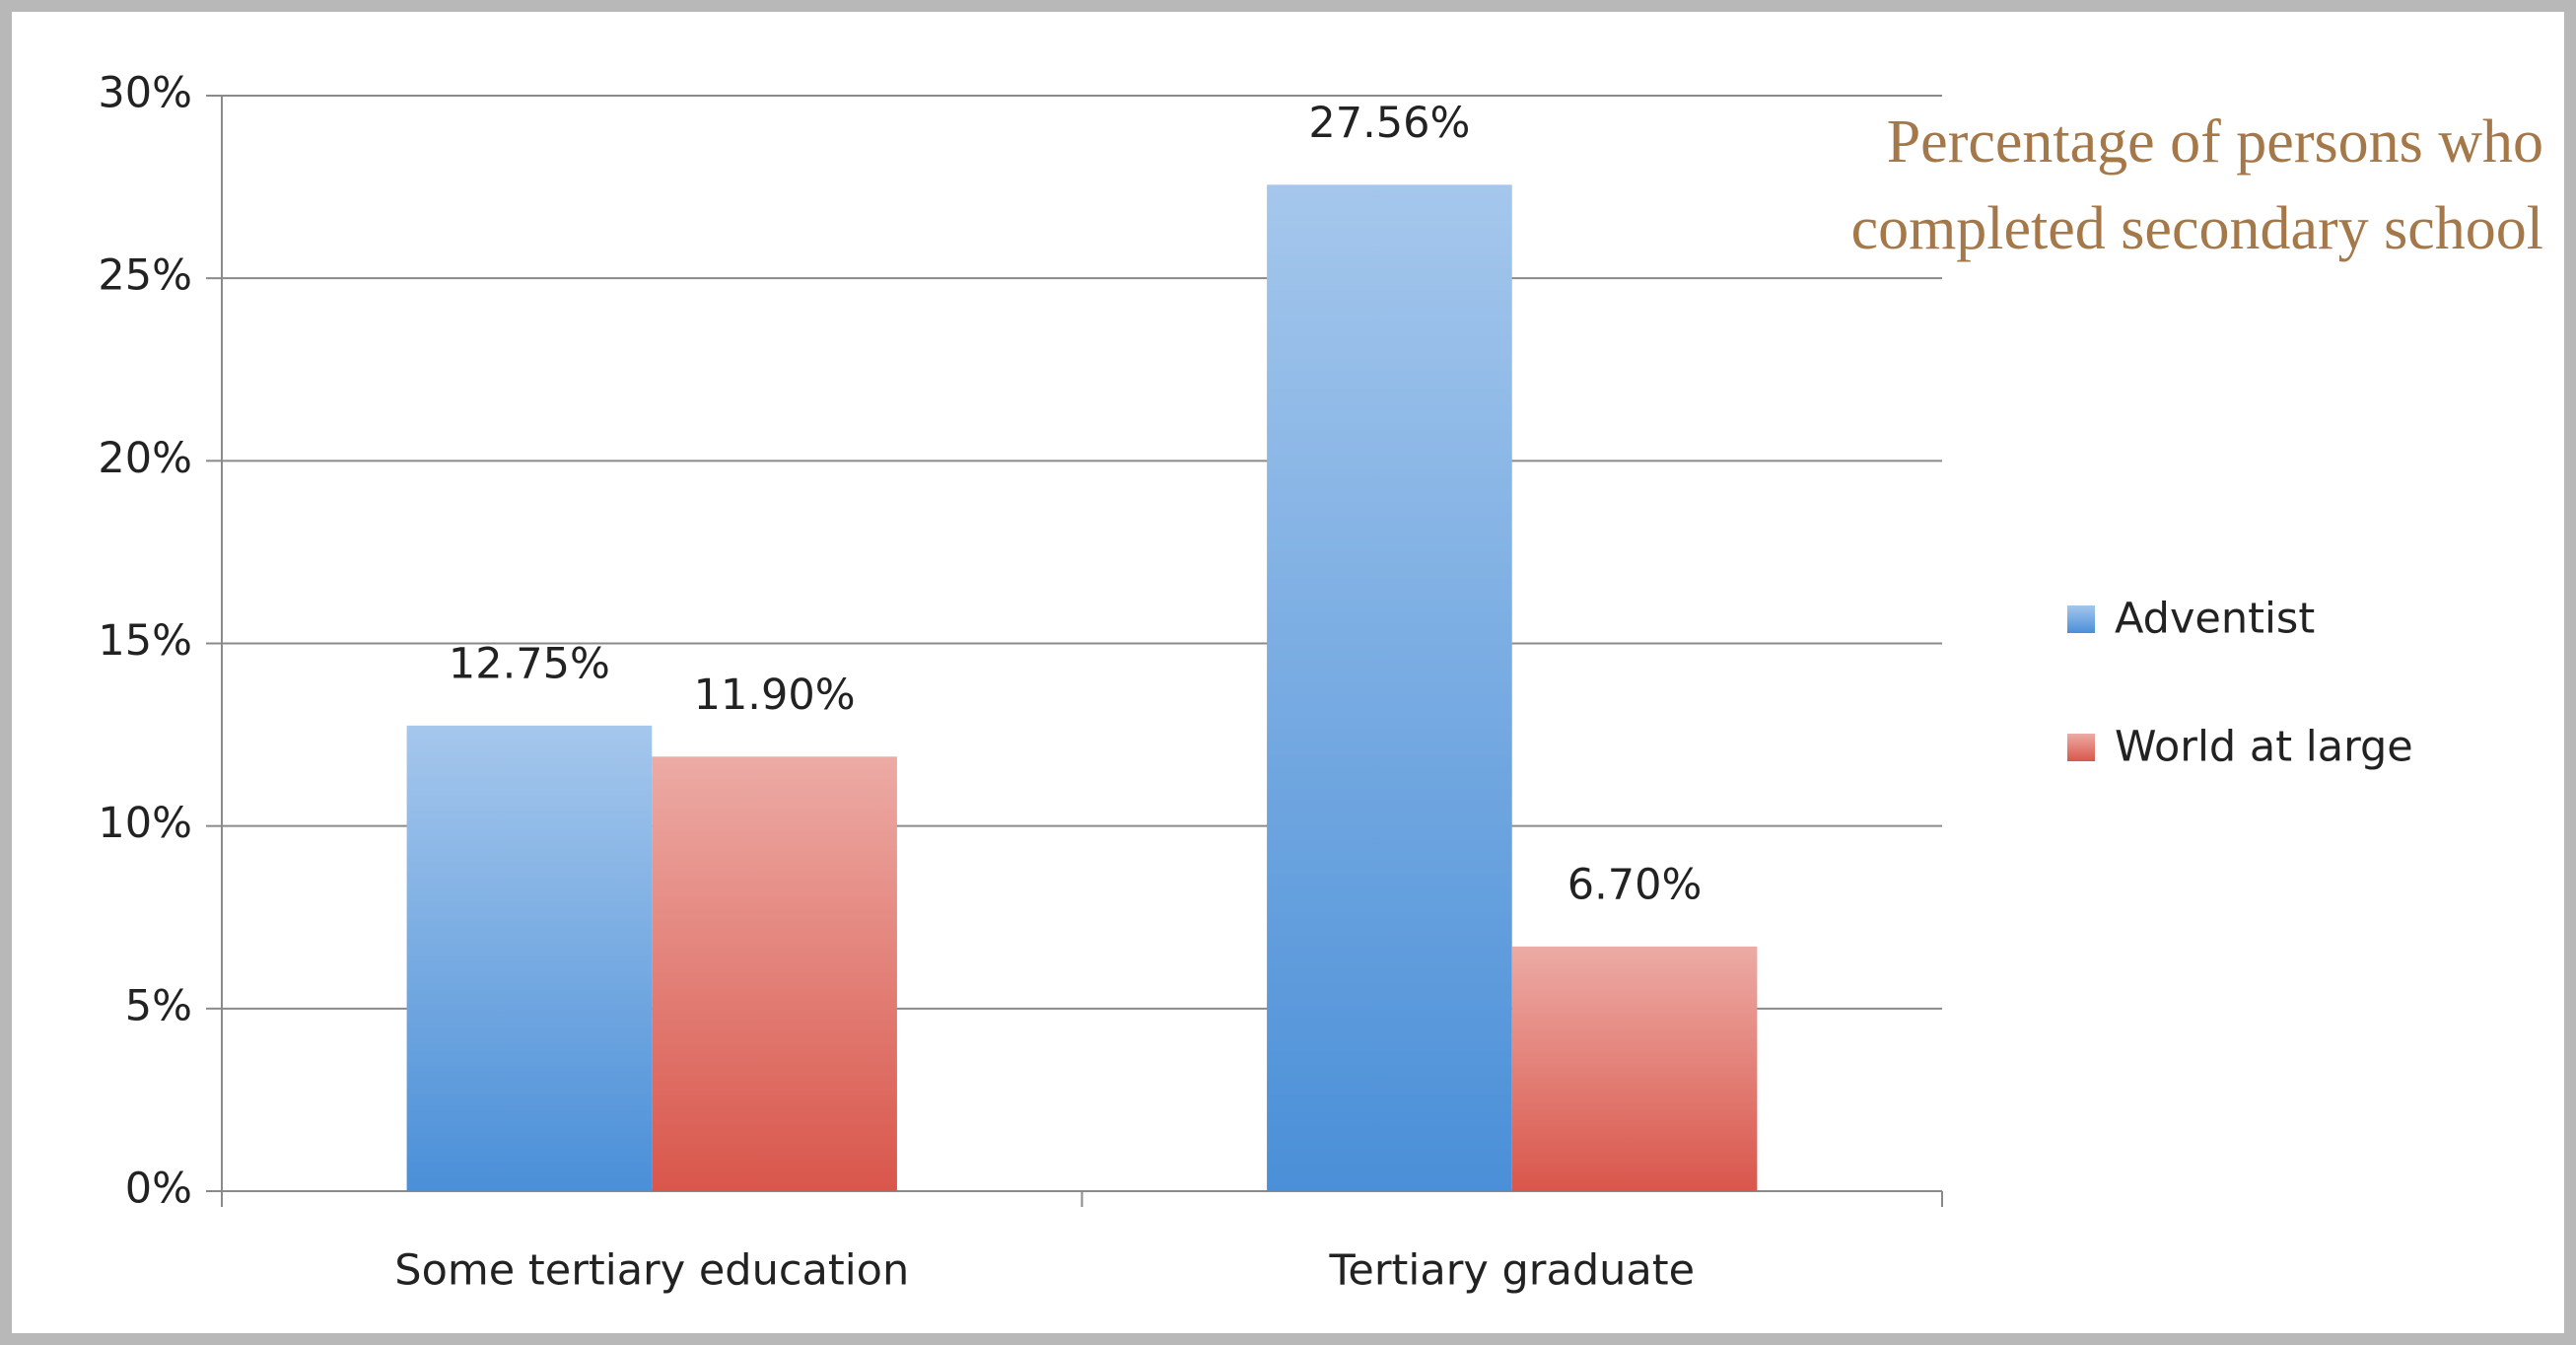 This screenshot has height=1345, width=2576. I want to click on x-tick-label: Tertiary graduate, so click(1511, 1271).